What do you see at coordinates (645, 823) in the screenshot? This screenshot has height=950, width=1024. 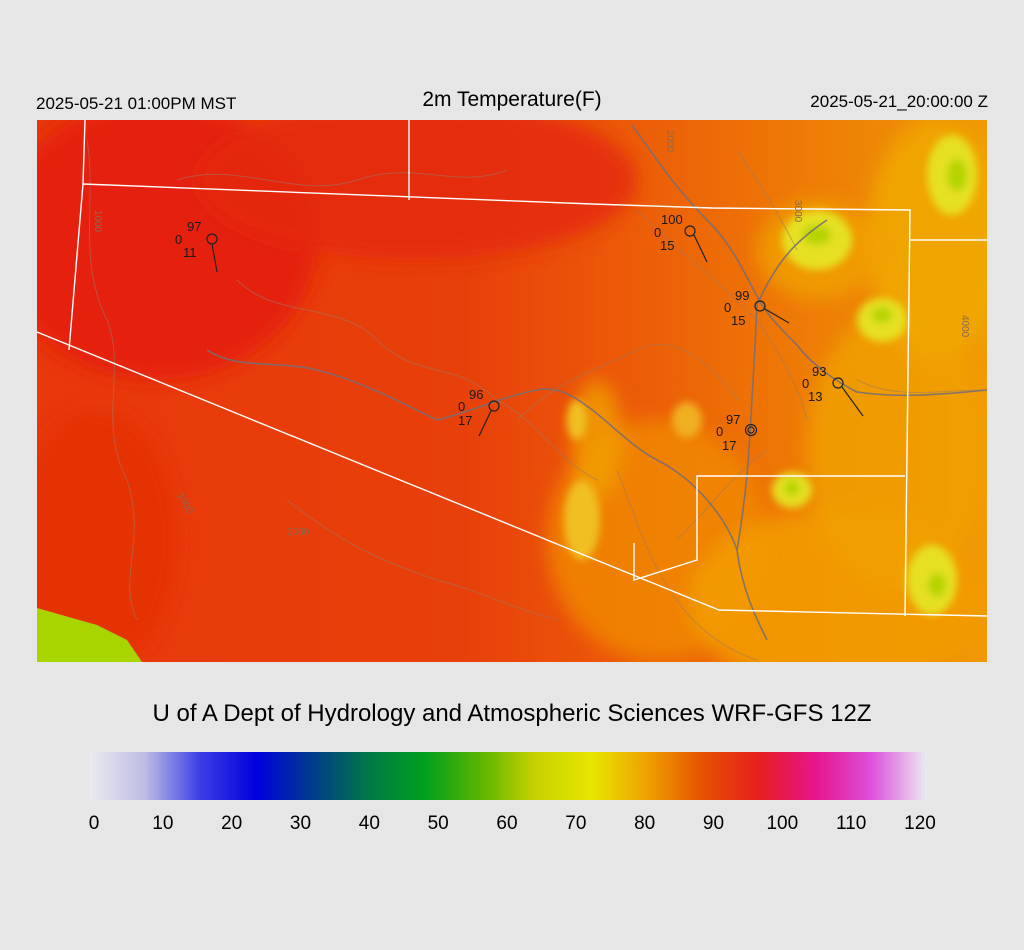 I see `colorbar-tick: 80` at bounding box center [645, 823].